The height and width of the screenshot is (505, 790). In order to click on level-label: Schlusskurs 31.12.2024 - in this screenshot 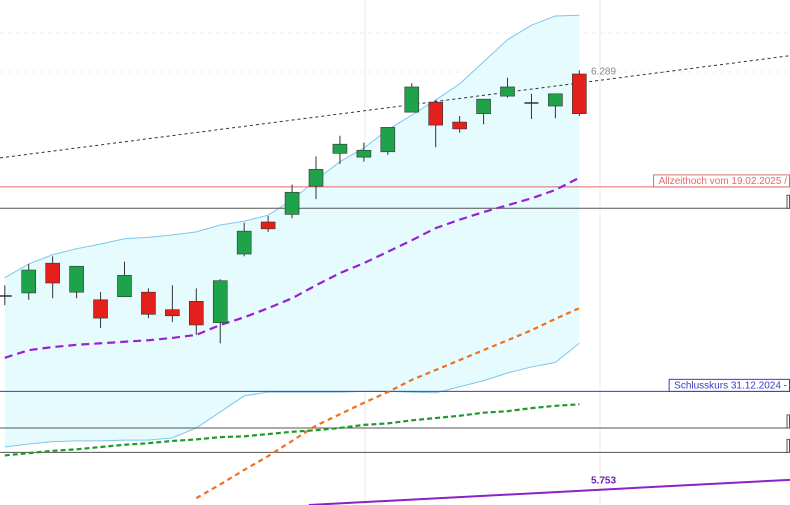, I will do `click(730, 385)`.